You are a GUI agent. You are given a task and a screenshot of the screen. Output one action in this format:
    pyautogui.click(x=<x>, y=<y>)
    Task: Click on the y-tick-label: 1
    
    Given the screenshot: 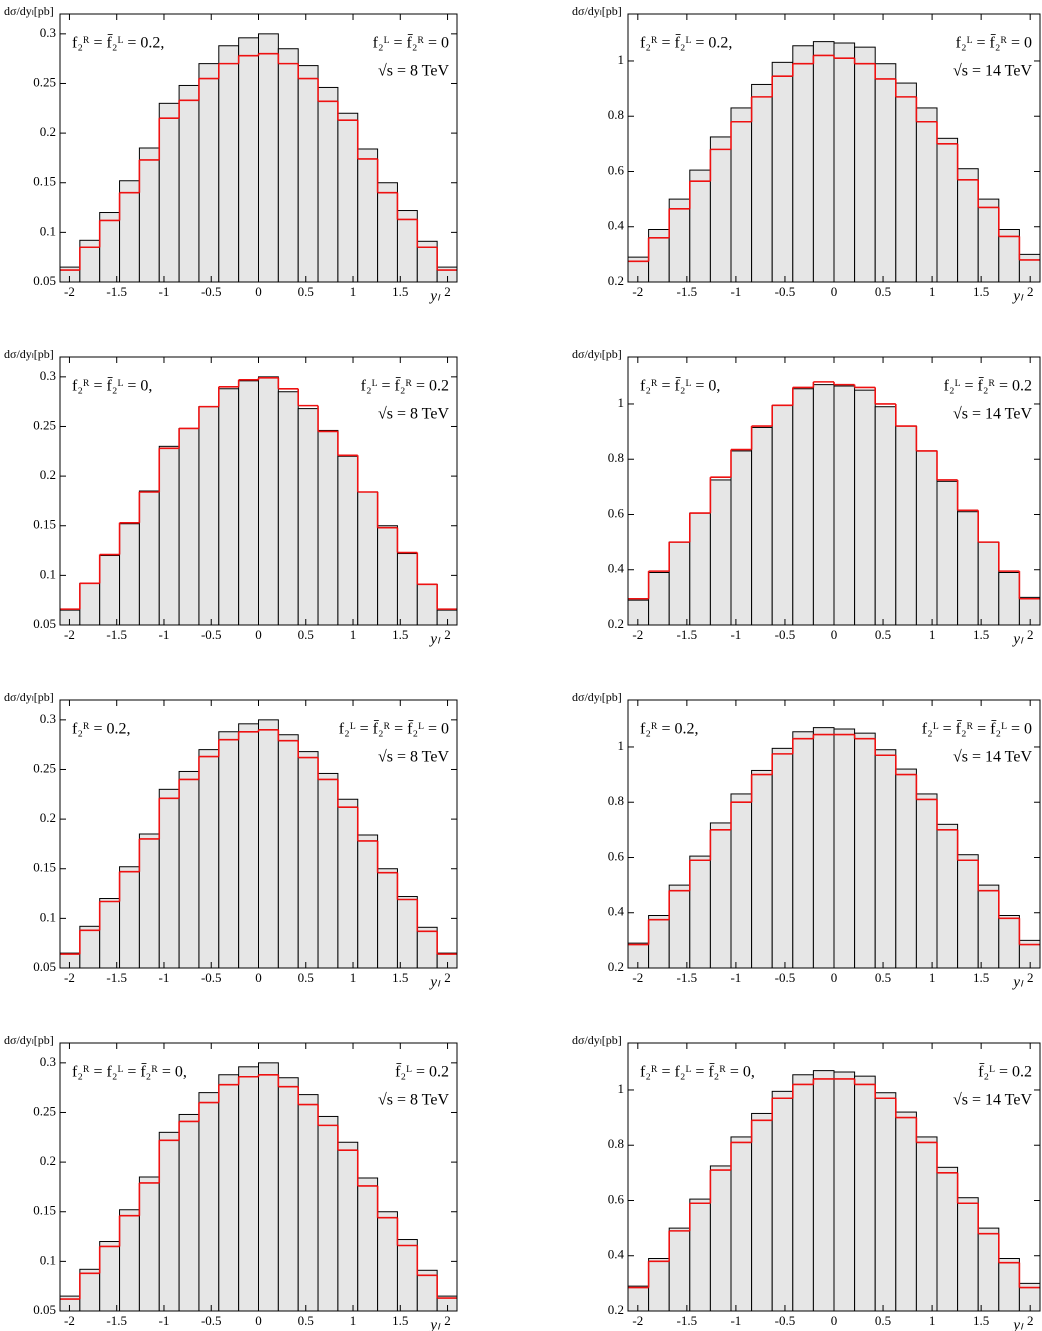 What is the action you would take?
    pyautogui.click(x=621, y=745)
    